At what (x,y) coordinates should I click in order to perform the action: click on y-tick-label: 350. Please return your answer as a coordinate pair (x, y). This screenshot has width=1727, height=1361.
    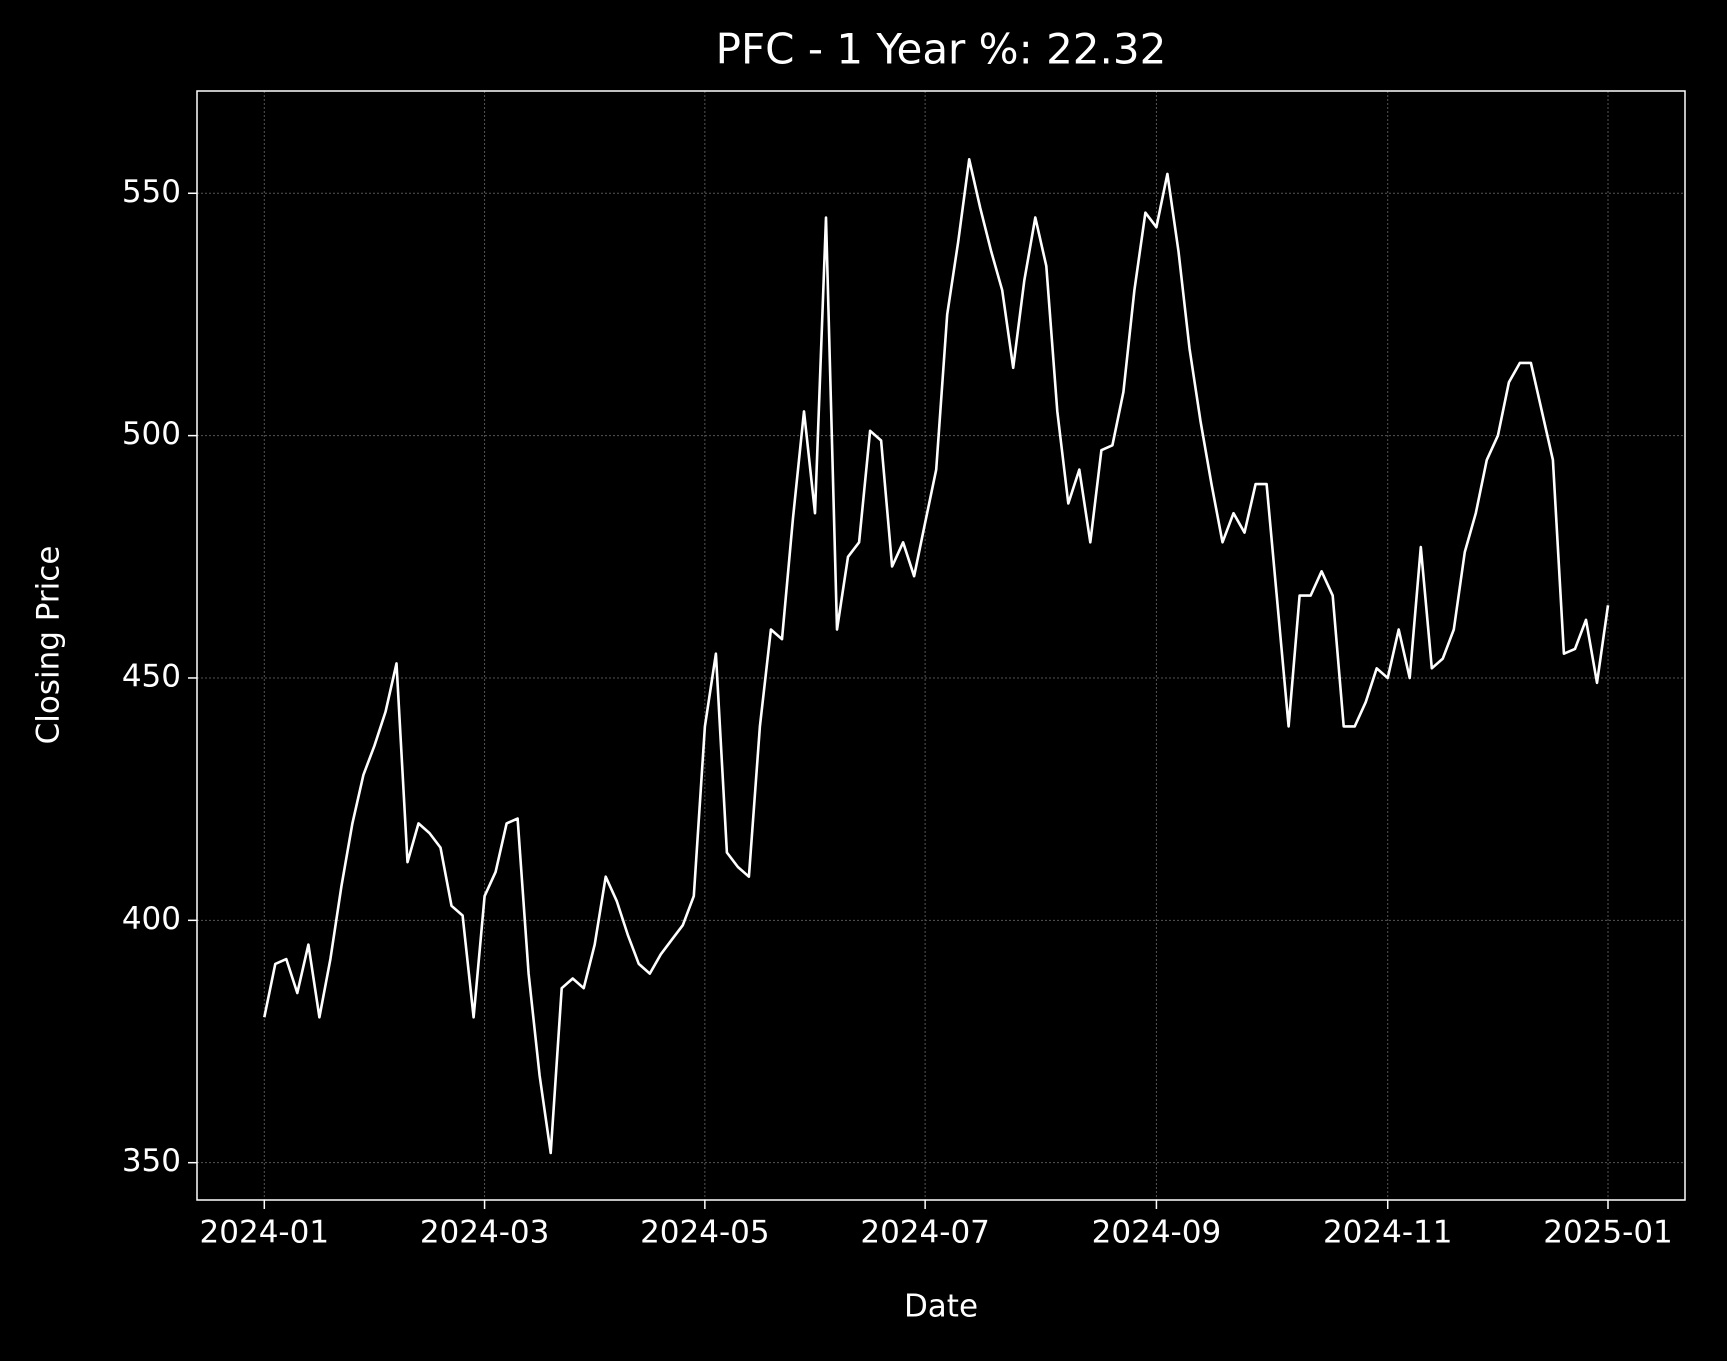
    Looking at the image, I should click on (151, 1161).